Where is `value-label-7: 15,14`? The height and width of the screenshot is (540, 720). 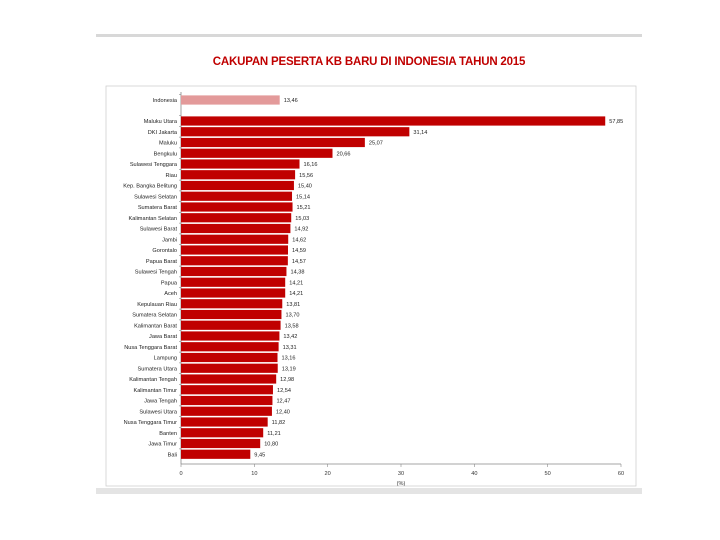 value-label-7: 15,14 is located at coordinates (303, 197).